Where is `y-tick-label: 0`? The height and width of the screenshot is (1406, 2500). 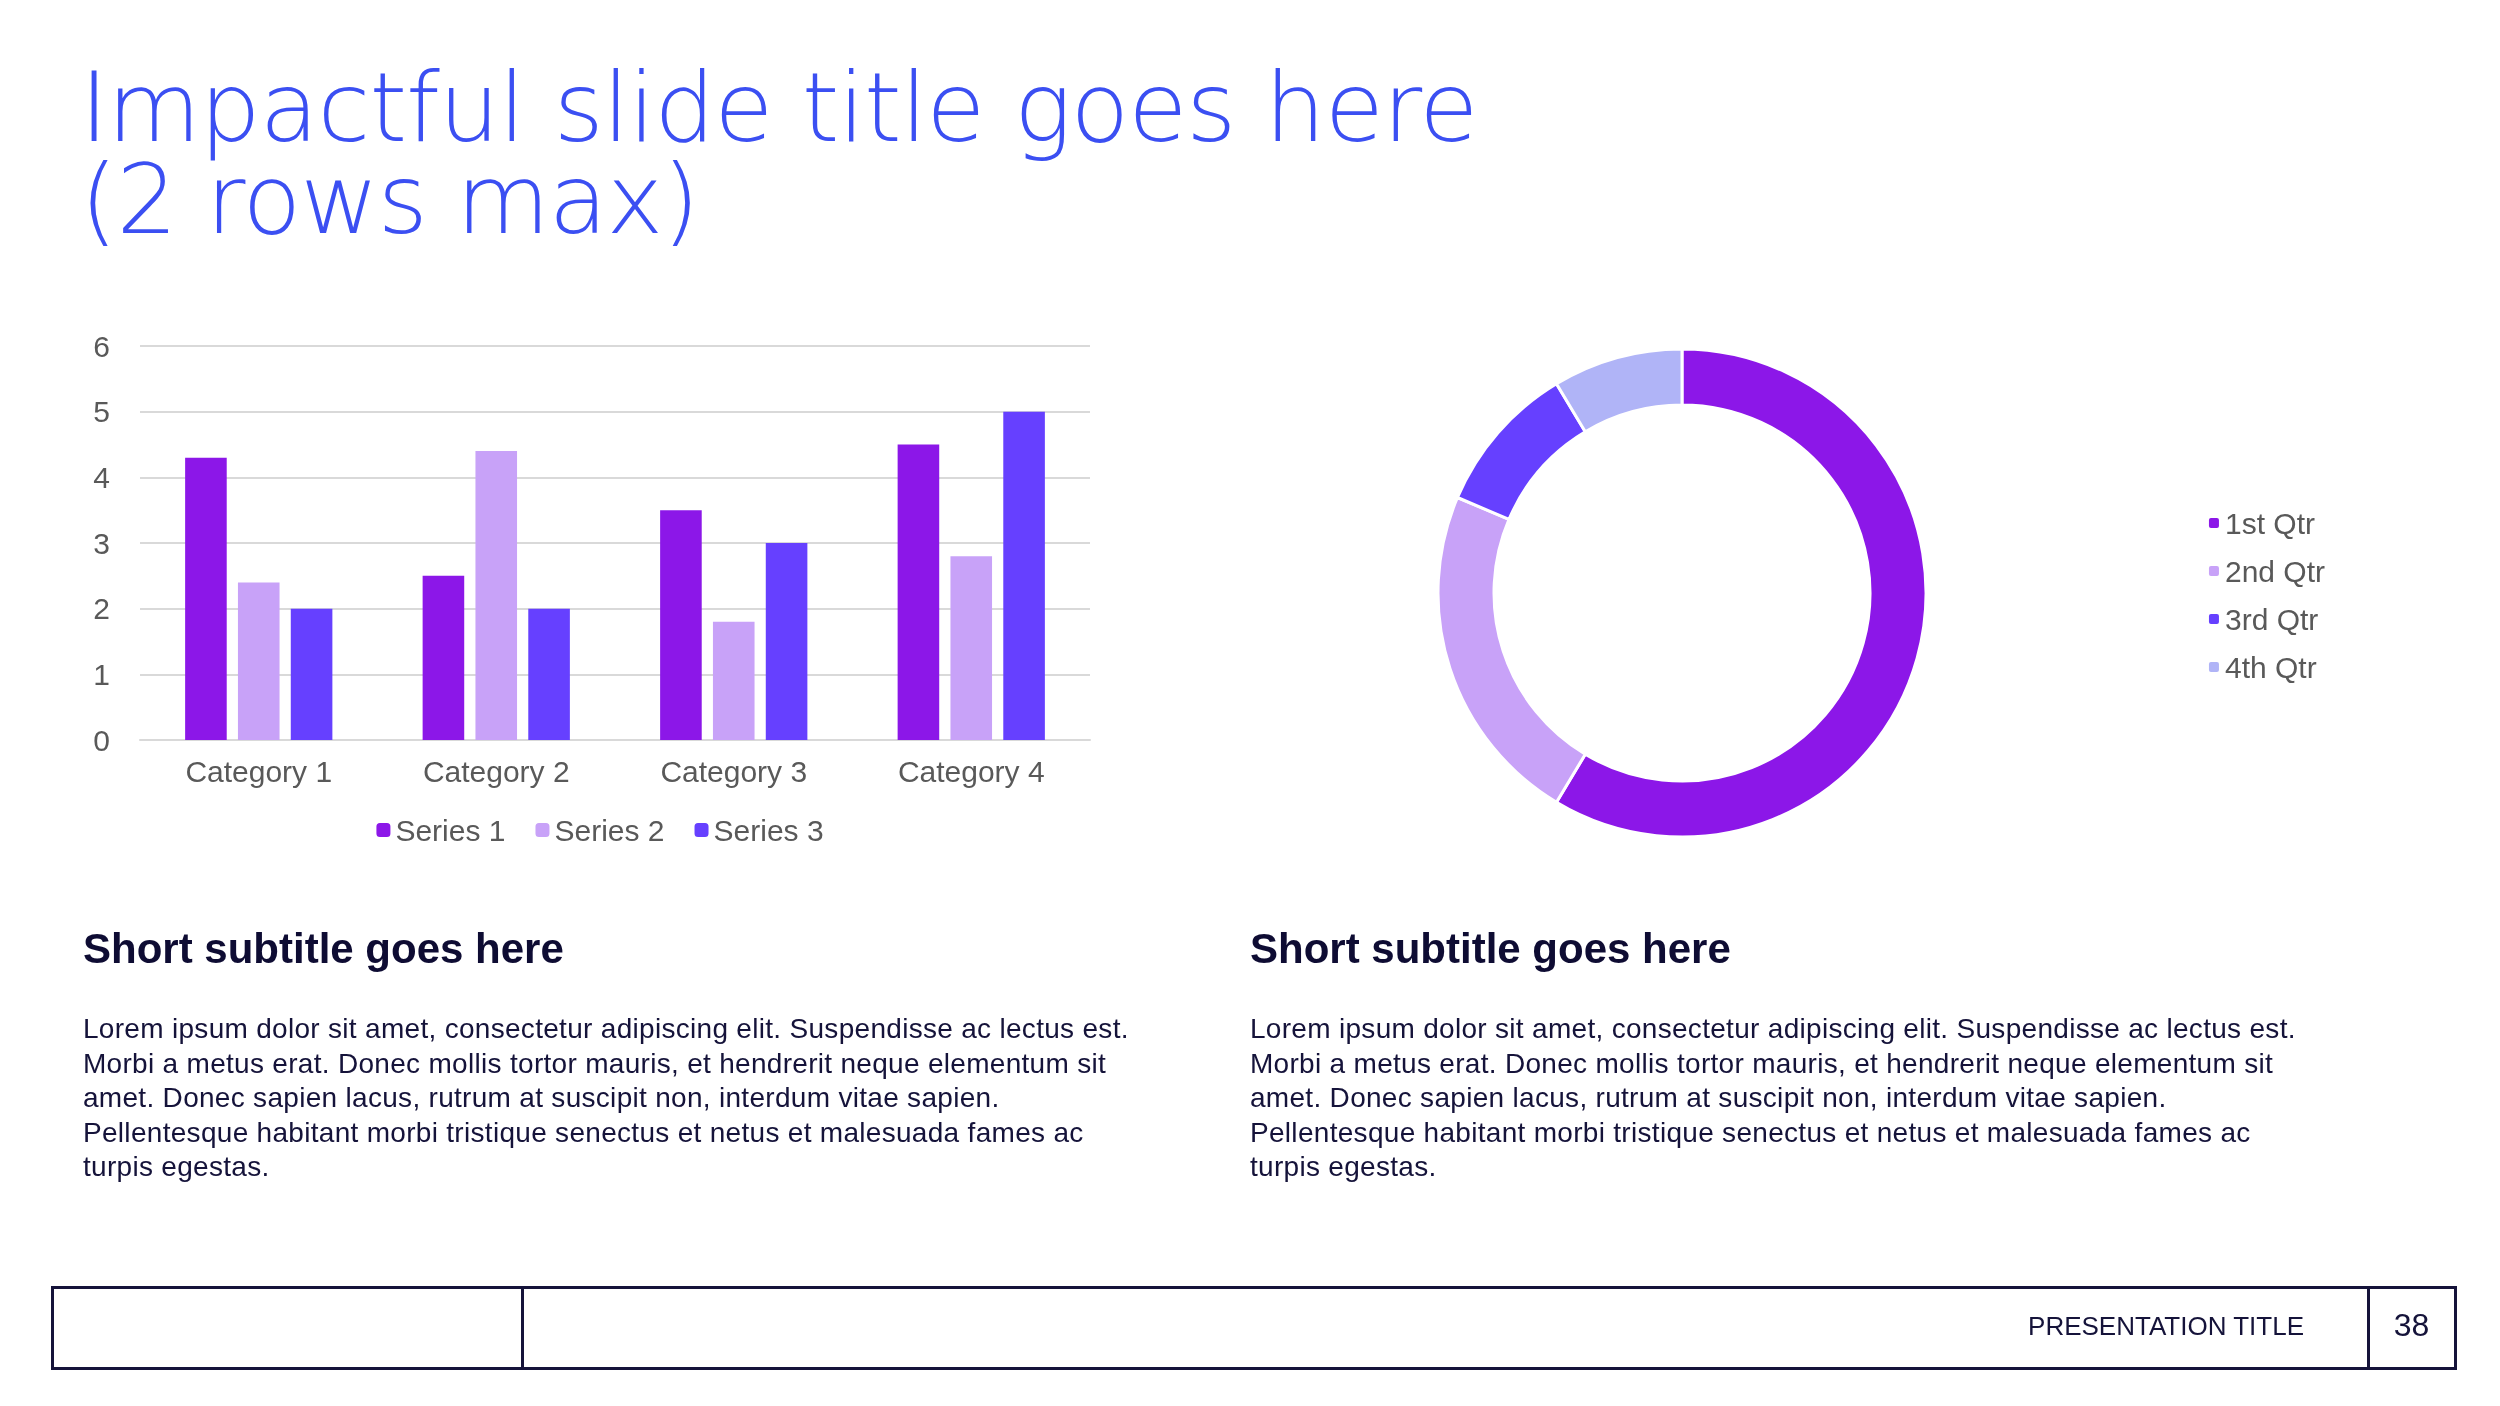 y-tick-label: 0 is located at coordinates (101, 740).